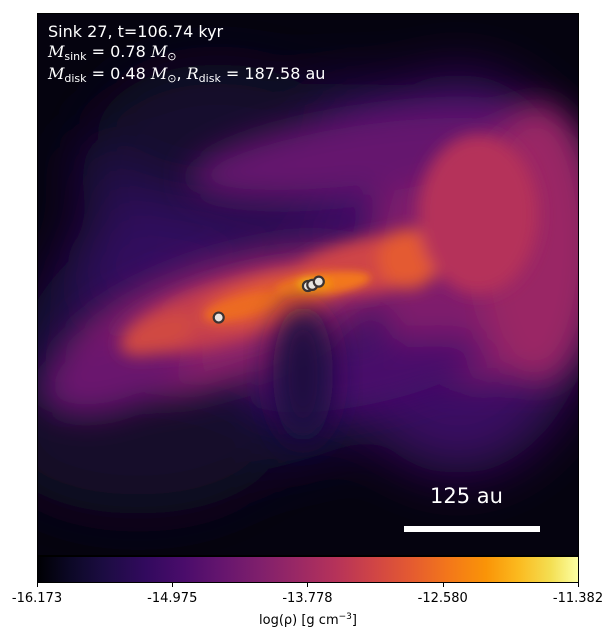 The width and height of the screenshot is (615, 644). I want to click on colorbar-tick-label: -12.580, so click(442, 598).